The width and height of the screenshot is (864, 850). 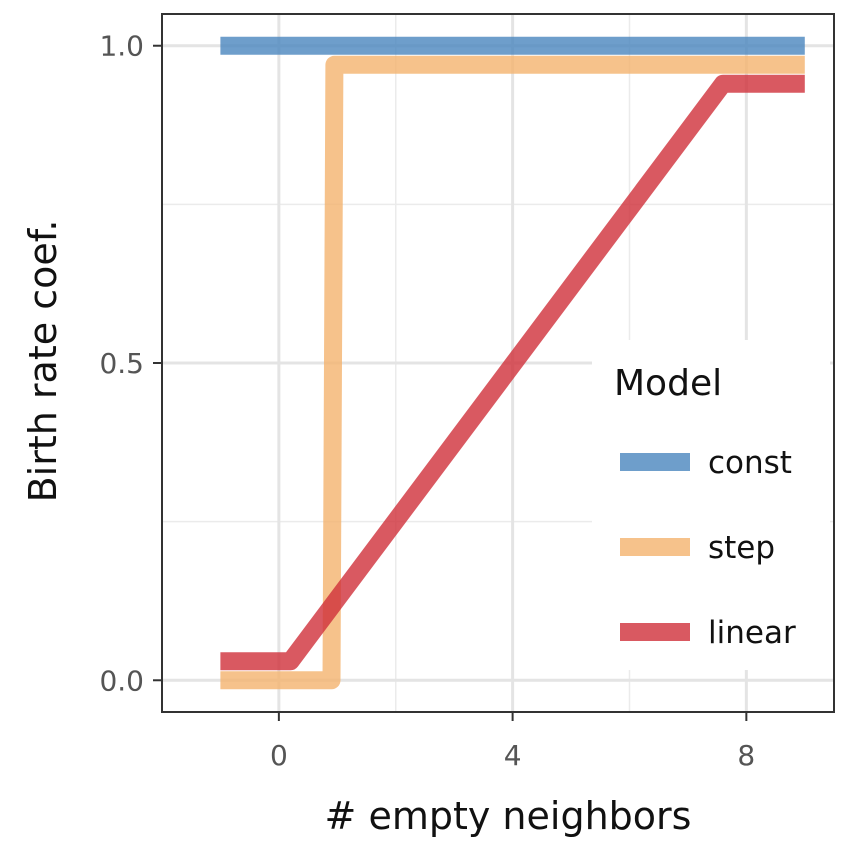 I want to click on legend: Model const step linear, so click(x=711, y=505).